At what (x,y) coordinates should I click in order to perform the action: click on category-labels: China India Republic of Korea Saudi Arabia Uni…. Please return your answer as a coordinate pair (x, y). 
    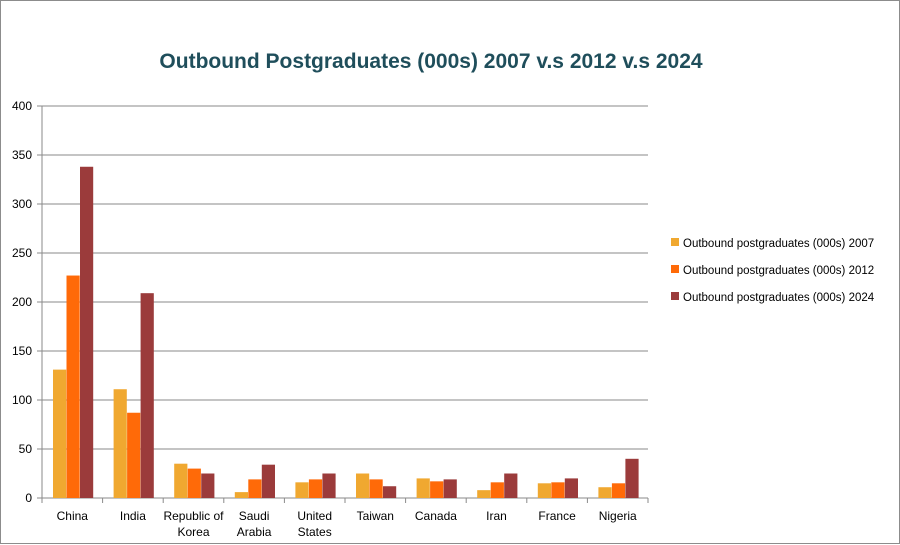
    Looking at the image, I should click on (347, 524).